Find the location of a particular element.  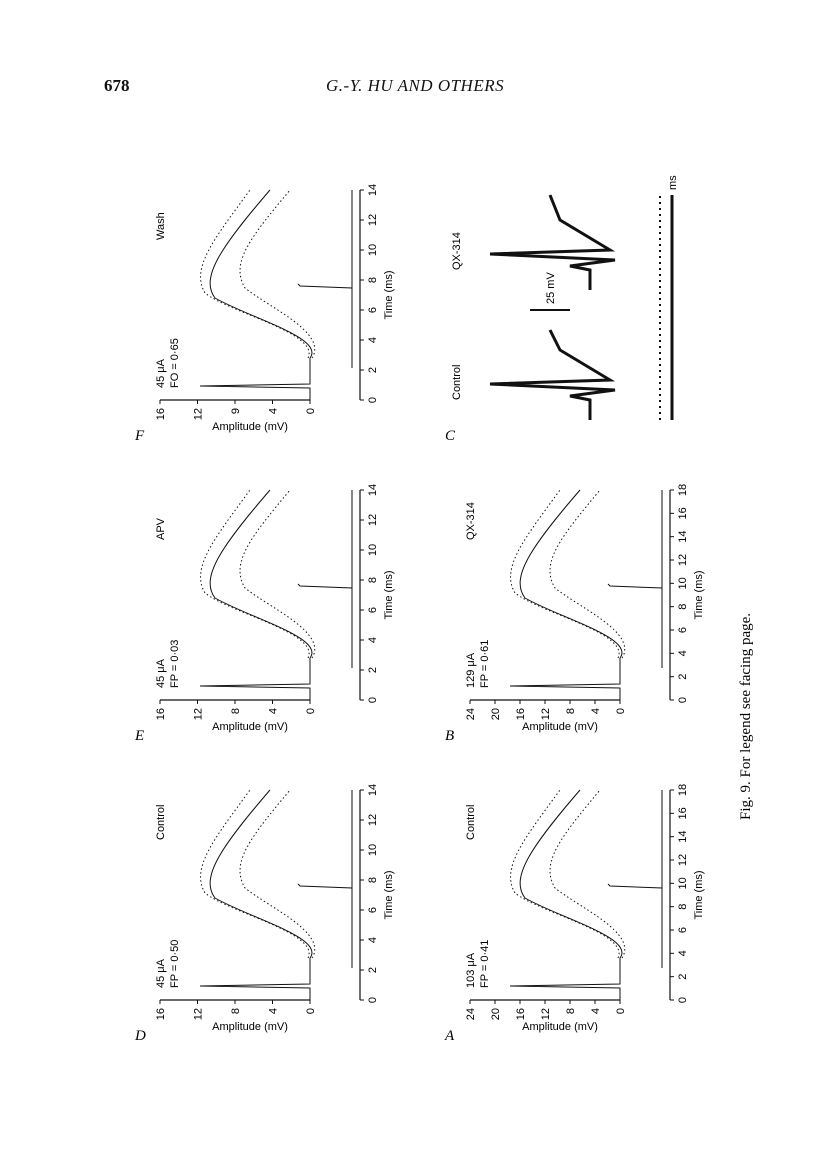

stimulus-label: 129 μA is located at coordinates (471, 670).